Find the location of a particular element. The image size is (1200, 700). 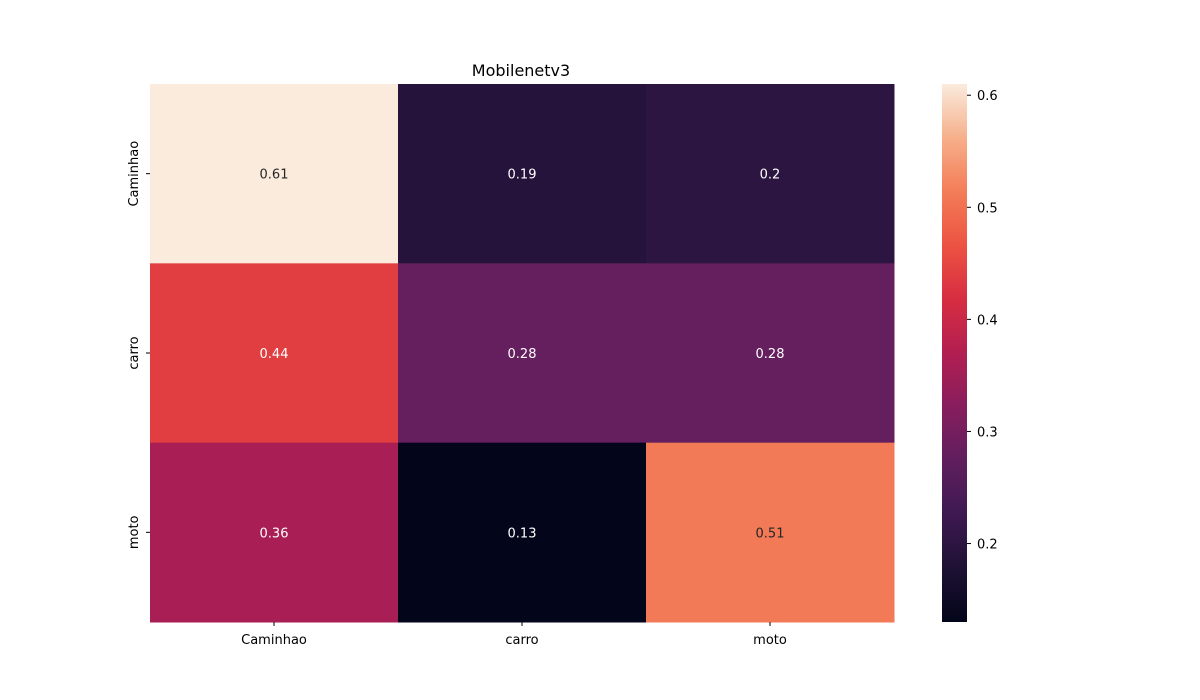

colorbar-tick-label: 0.6 is located at coordinates (987, 96).